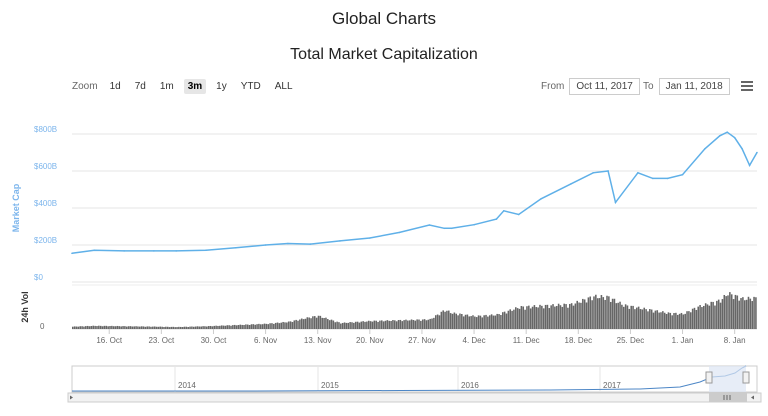  I want to click on zoom-button-1y: 1y, so click(221, 86).